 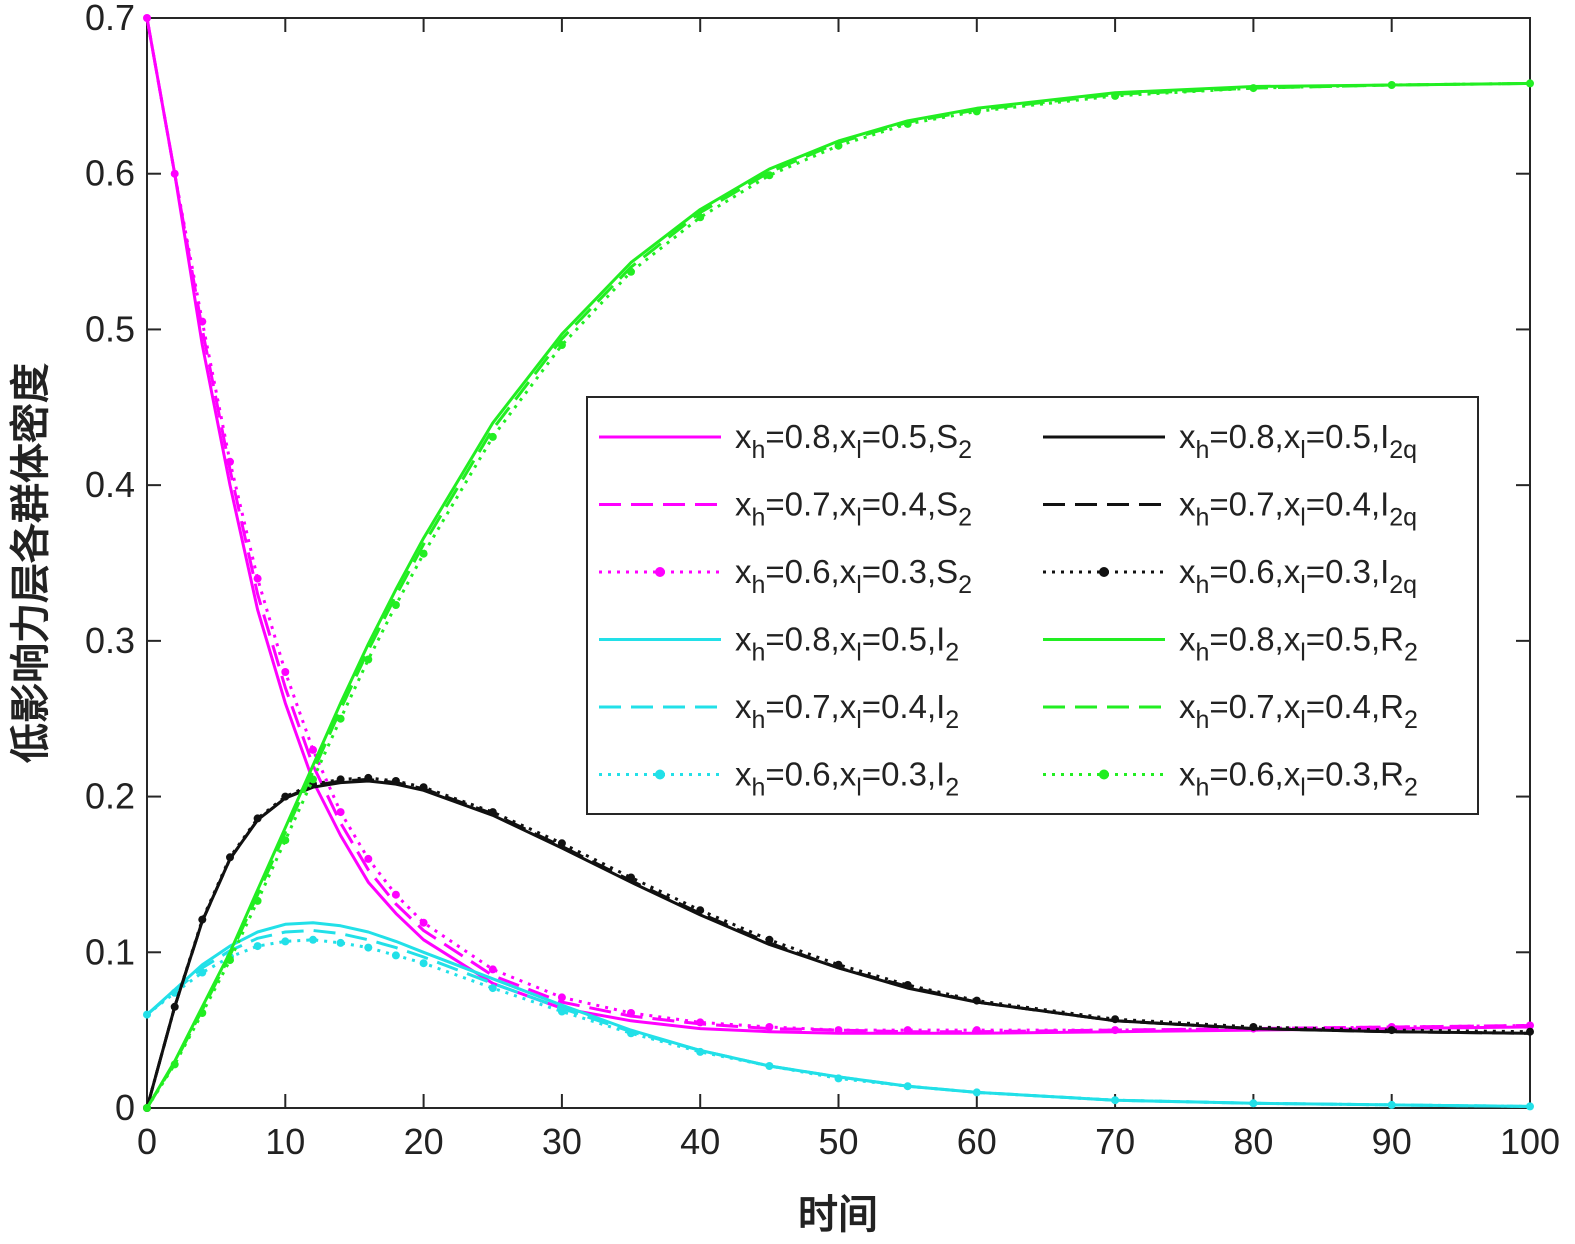 I want to click on legend-entry-label: xh=0.8,xl=0.5,R2, so click(x=1298, y=644).